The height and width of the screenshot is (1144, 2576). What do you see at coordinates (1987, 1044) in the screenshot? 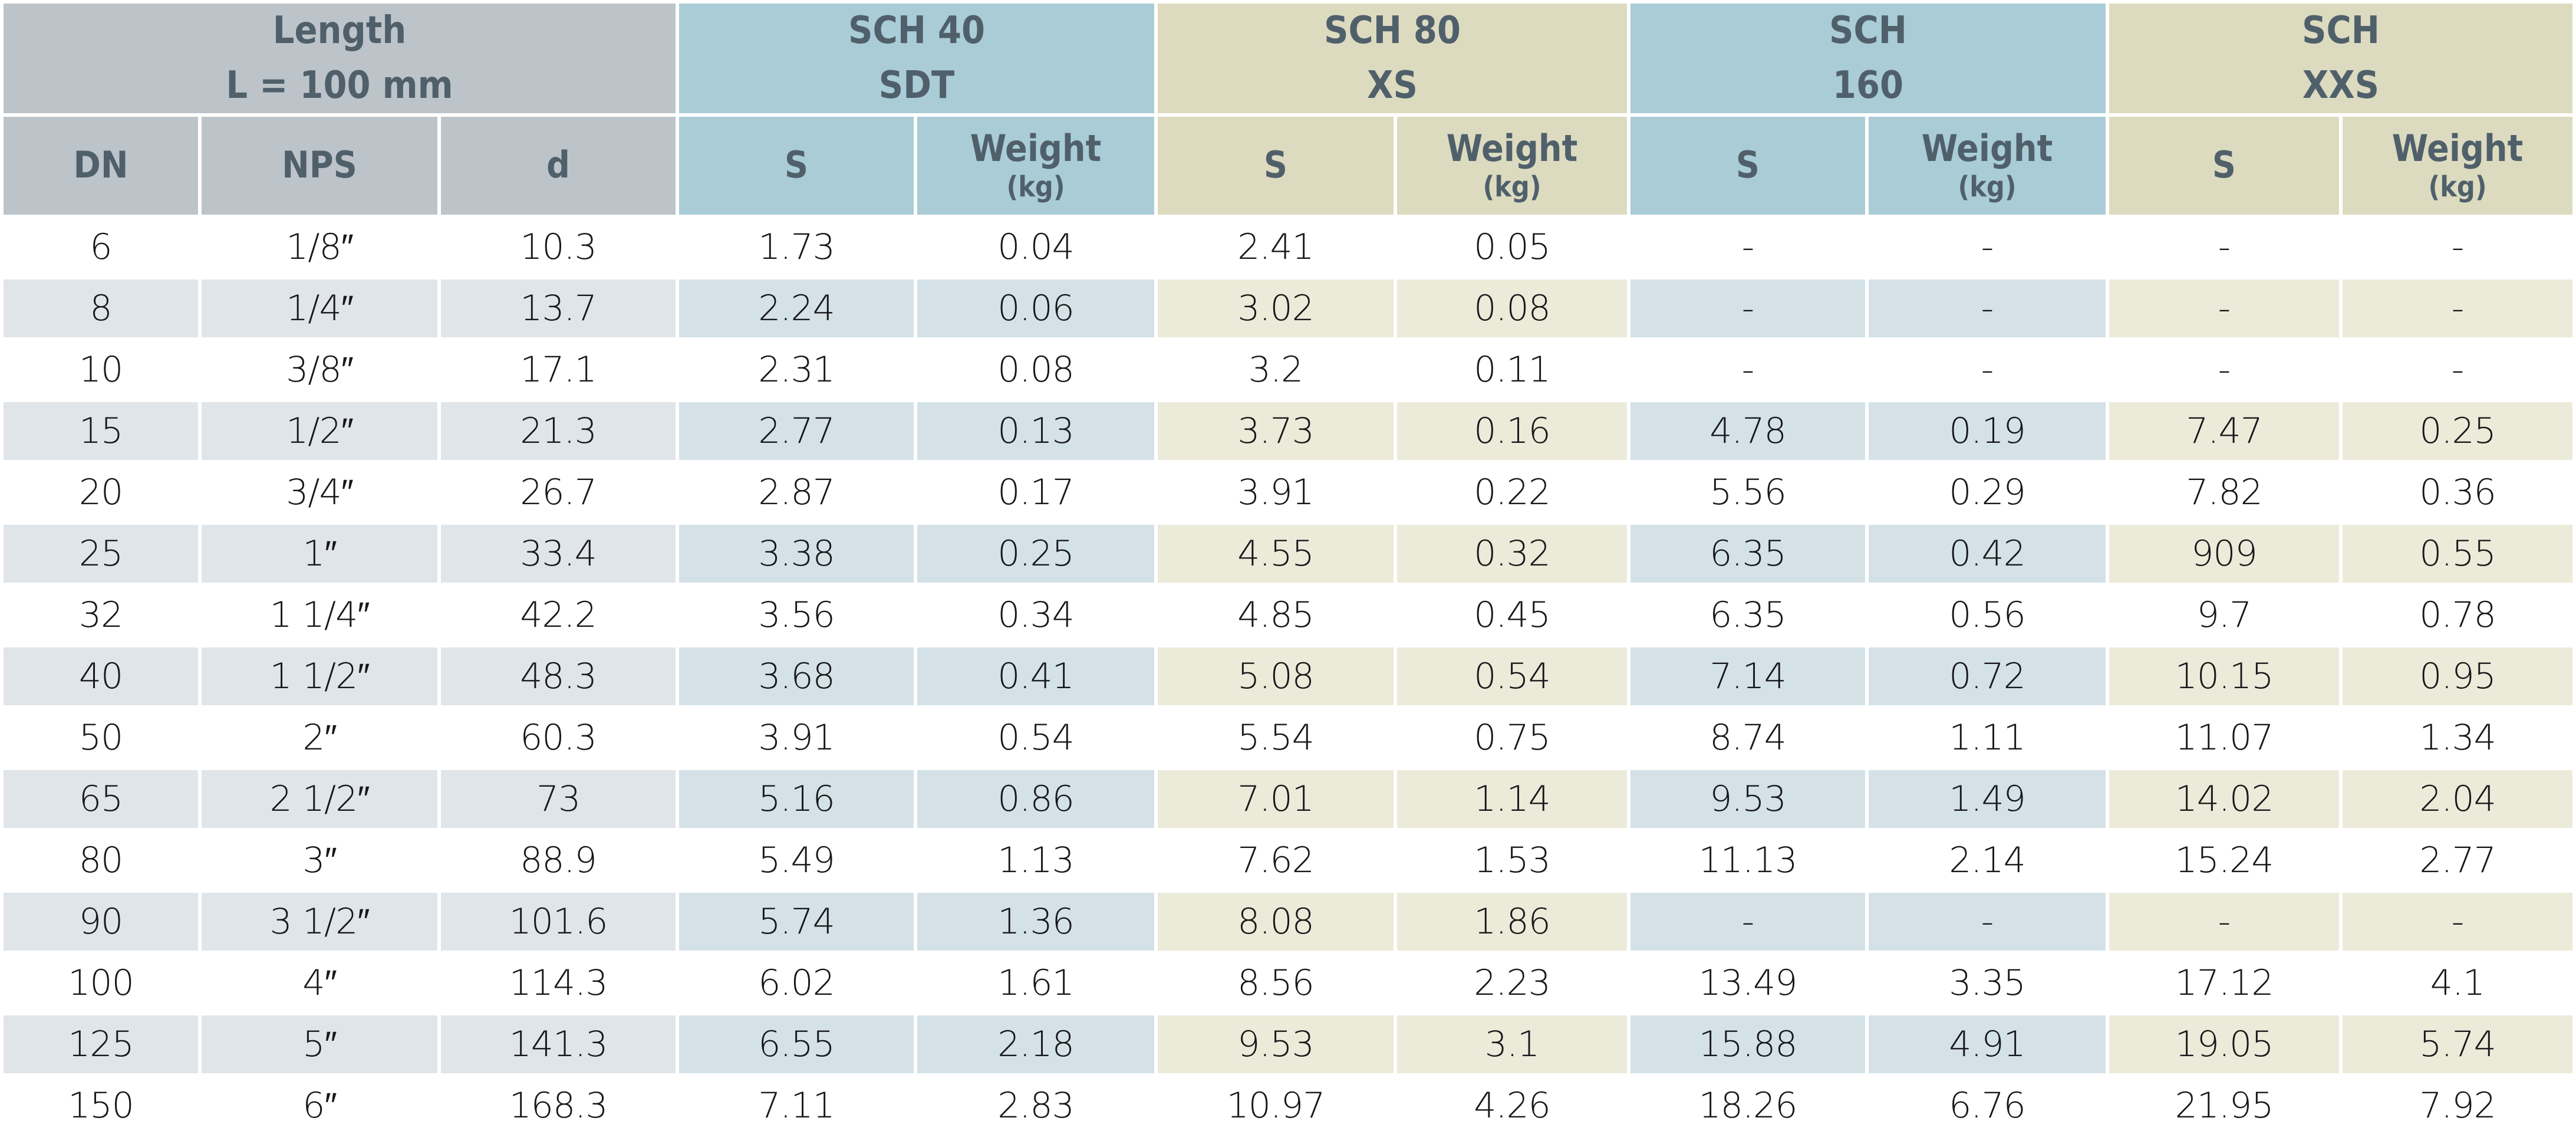
I see `table-cell: 4.91` at bounding box center [1987, 1044].